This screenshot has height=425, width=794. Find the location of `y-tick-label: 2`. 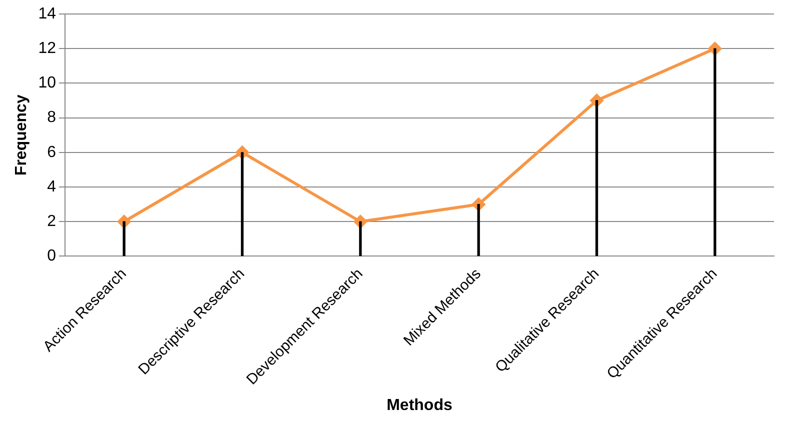

y-tick-label: 2 is located at coordinates (51, 221).